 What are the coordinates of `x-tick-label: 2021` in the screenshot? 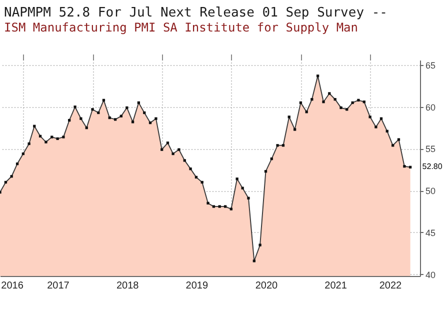 It's located at (336, 286).